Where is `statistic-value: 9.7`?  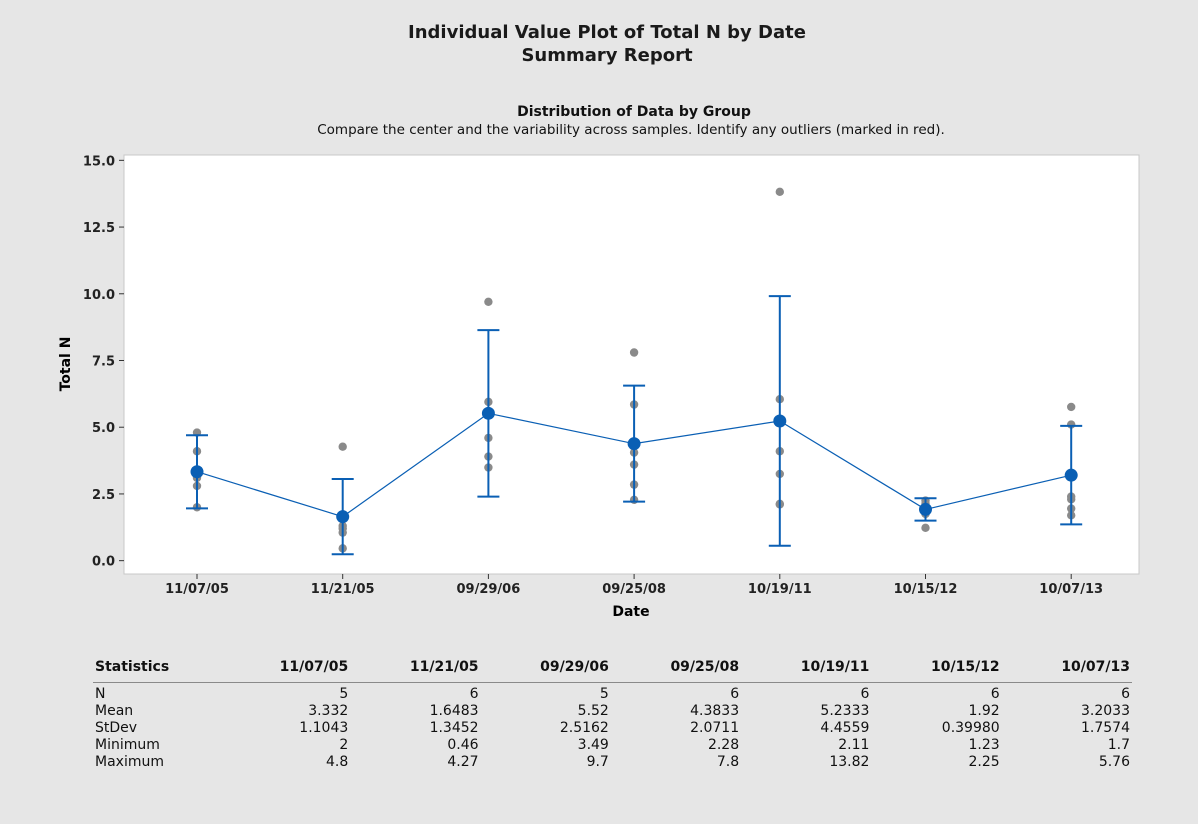 statistic-value: 9.7 is located at coordinates (597, 762).